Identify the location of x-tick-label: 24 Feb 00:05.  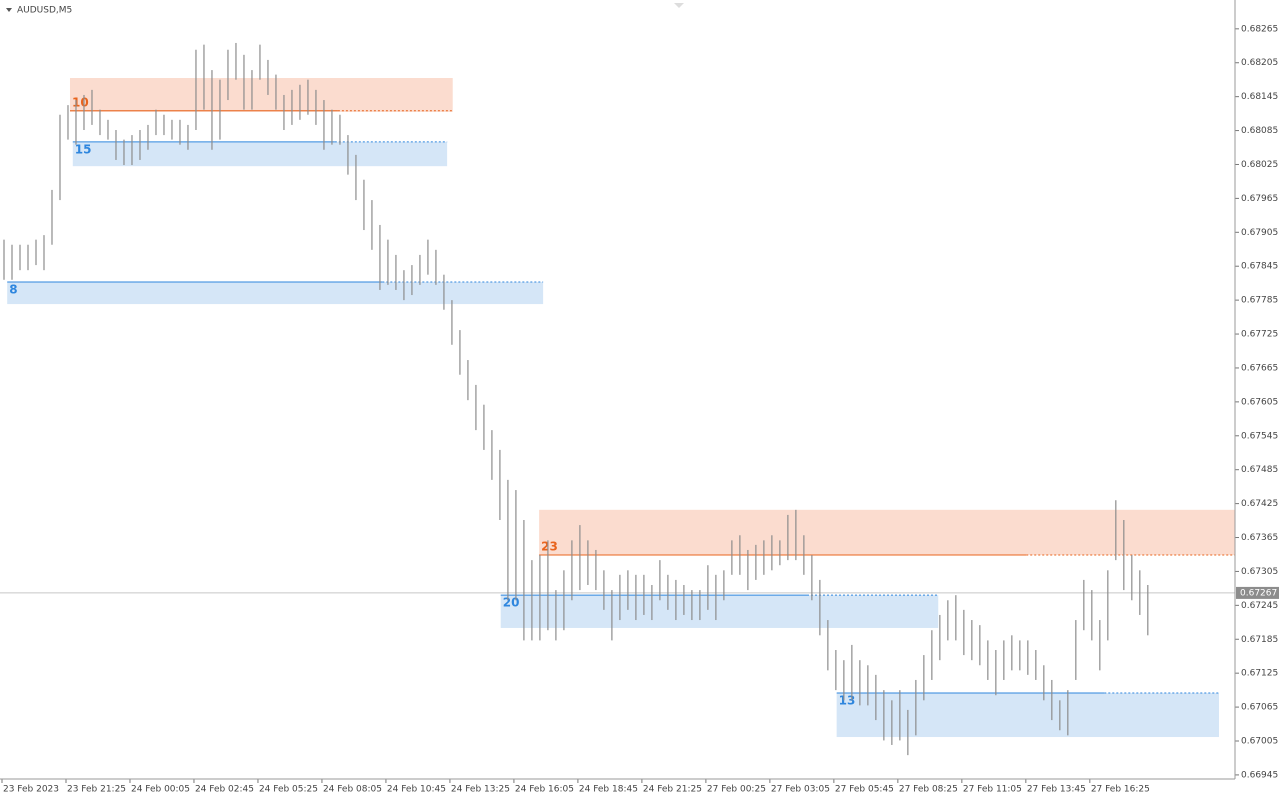
(160, 790).